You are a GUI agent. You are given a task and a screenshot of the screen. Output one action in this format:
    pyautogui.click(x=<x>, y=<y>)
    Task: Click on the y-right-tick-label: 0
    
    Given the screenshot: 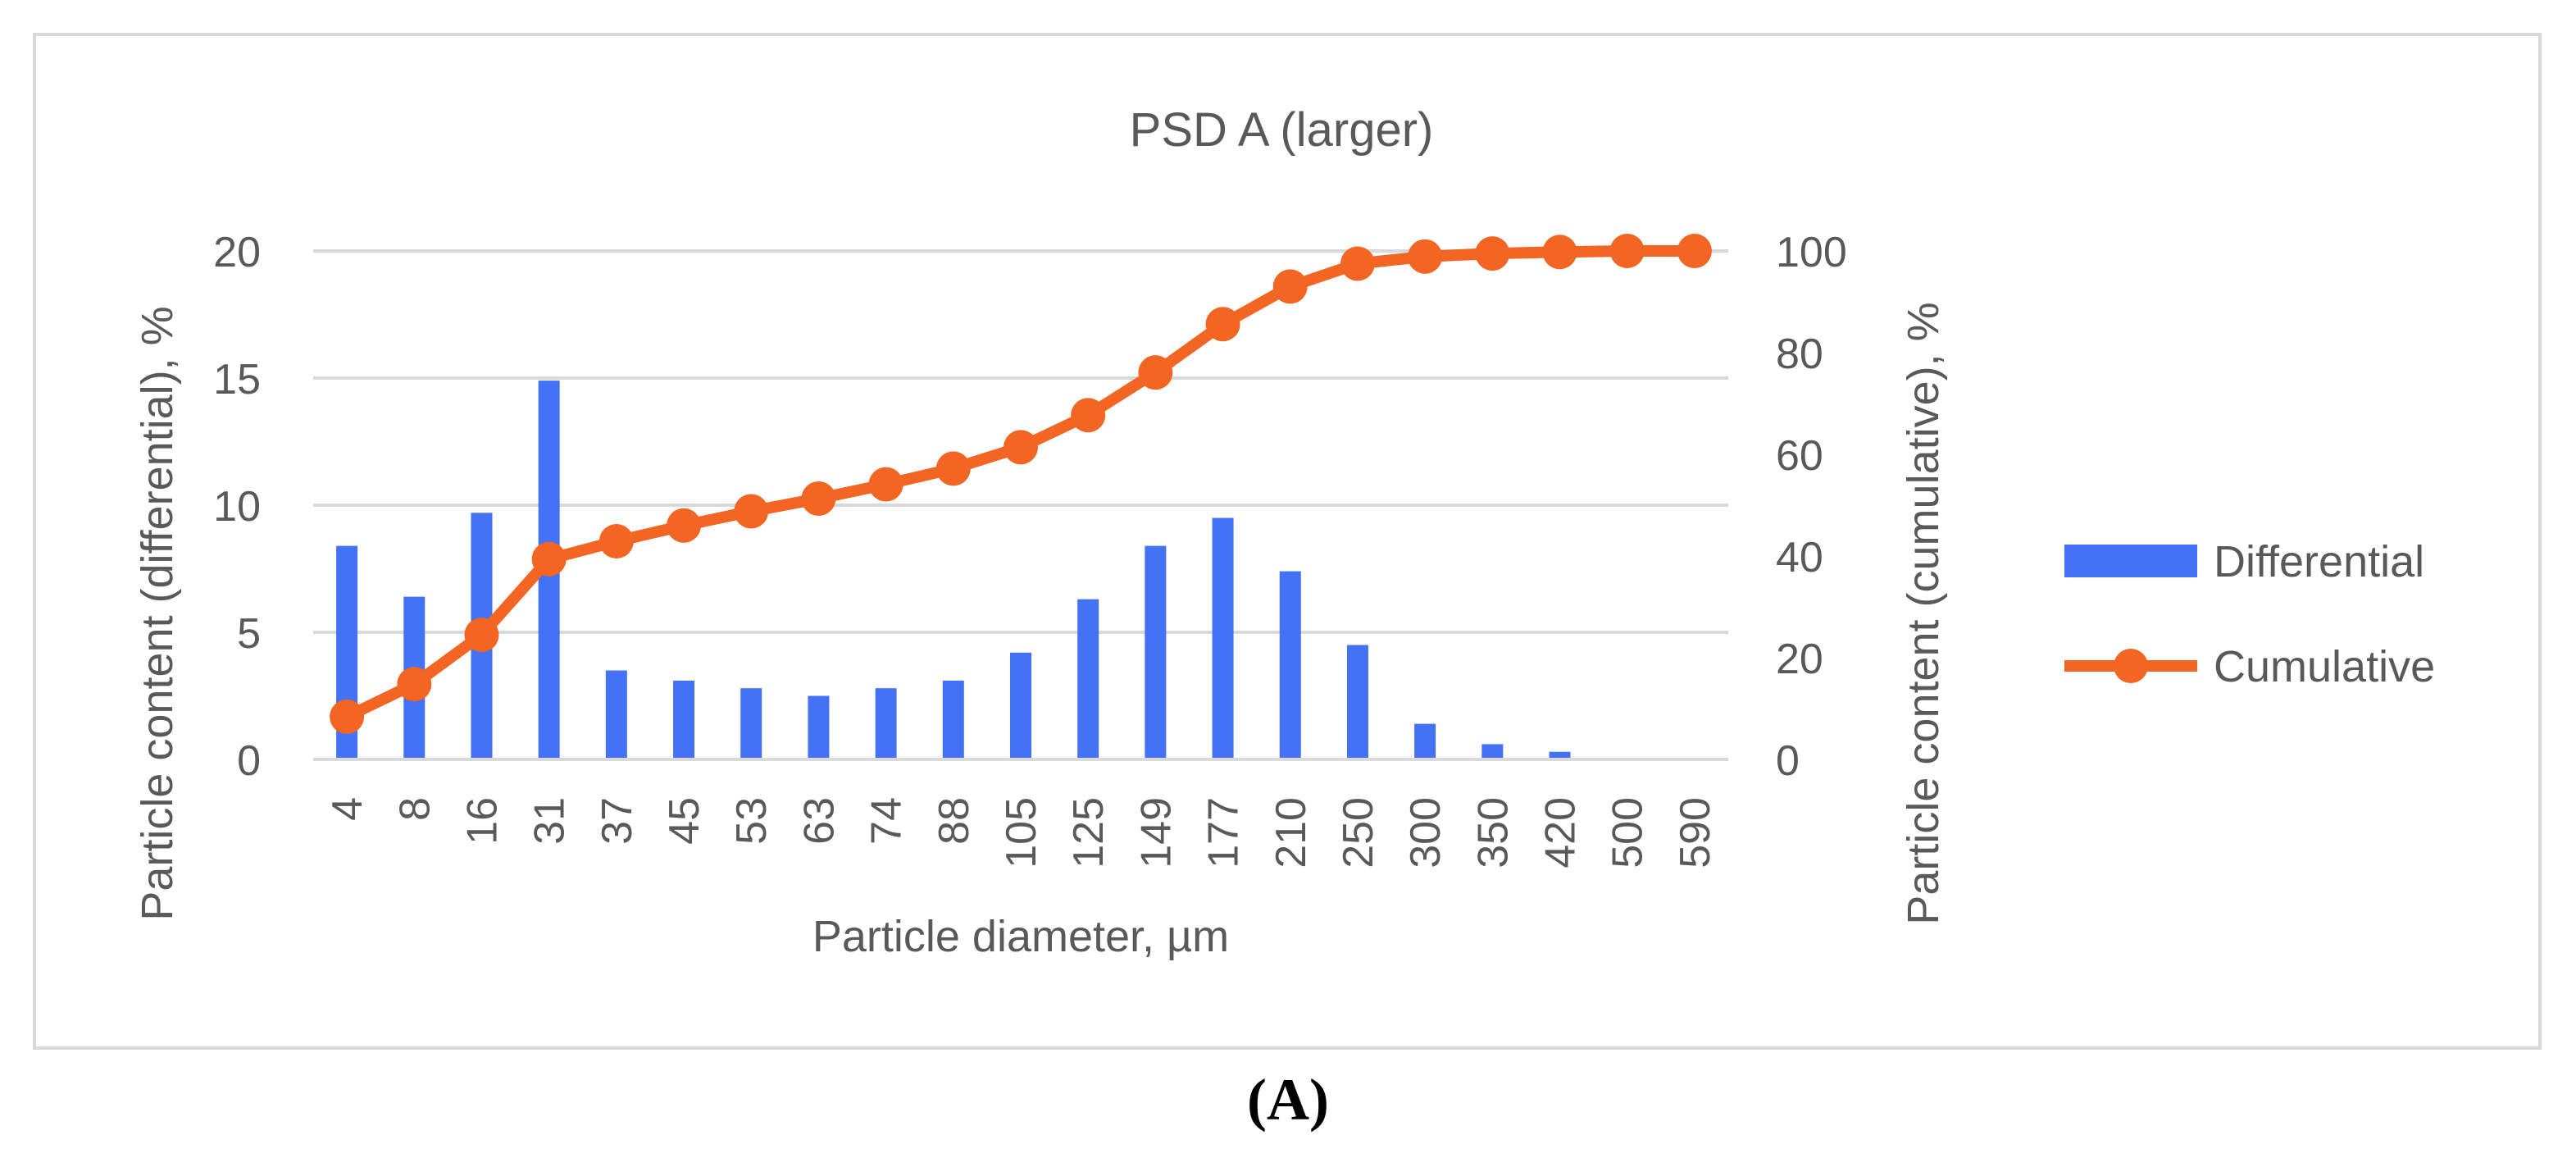 What is the action you would take?
    pyautogui.click(x=1788, y=761)
    